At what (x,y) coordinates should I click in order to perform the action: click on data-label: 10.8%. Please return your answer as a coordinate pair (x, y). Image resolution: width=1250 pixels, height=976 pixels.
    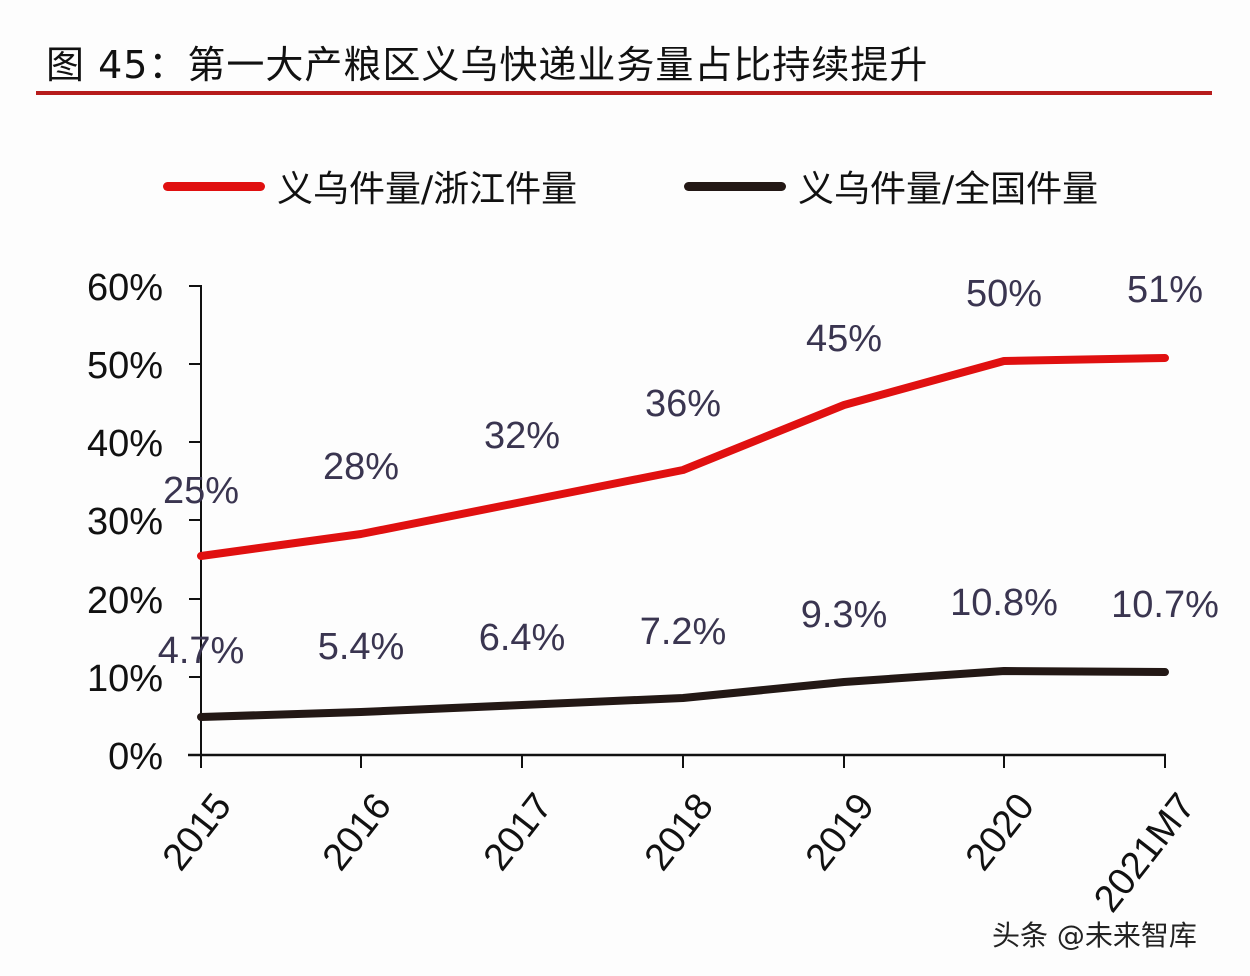
    Looking at the image, I should click on (1004, 603).